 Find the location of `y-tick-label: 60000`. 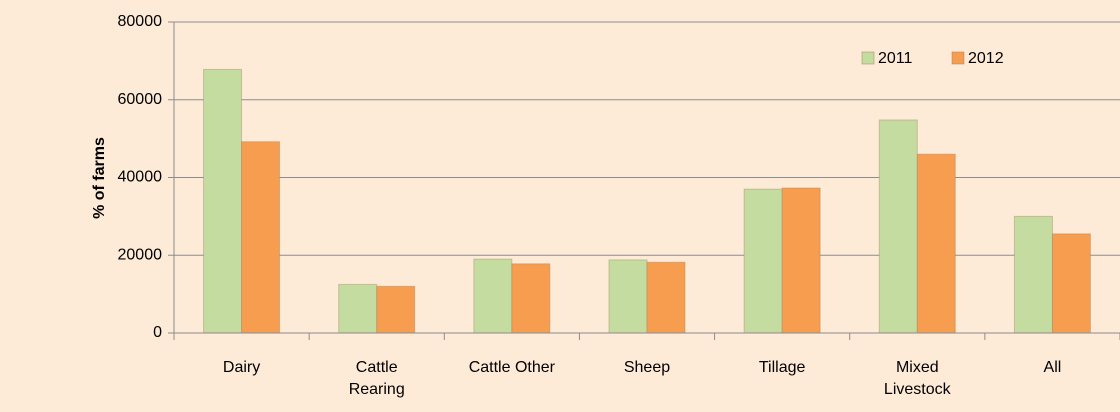

y-tick-label: 60000 is located at coordinates (140, 99).